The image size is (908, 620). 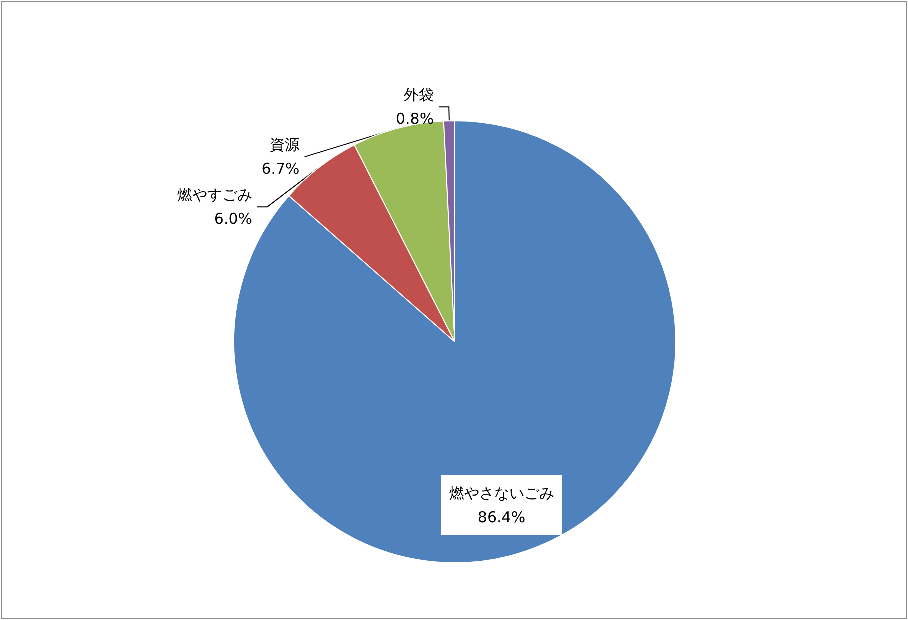 What do you see at coordinates (233, 219) in the screenshot?
I see `data-label: 6.0%` at bounding box center [233, 219].